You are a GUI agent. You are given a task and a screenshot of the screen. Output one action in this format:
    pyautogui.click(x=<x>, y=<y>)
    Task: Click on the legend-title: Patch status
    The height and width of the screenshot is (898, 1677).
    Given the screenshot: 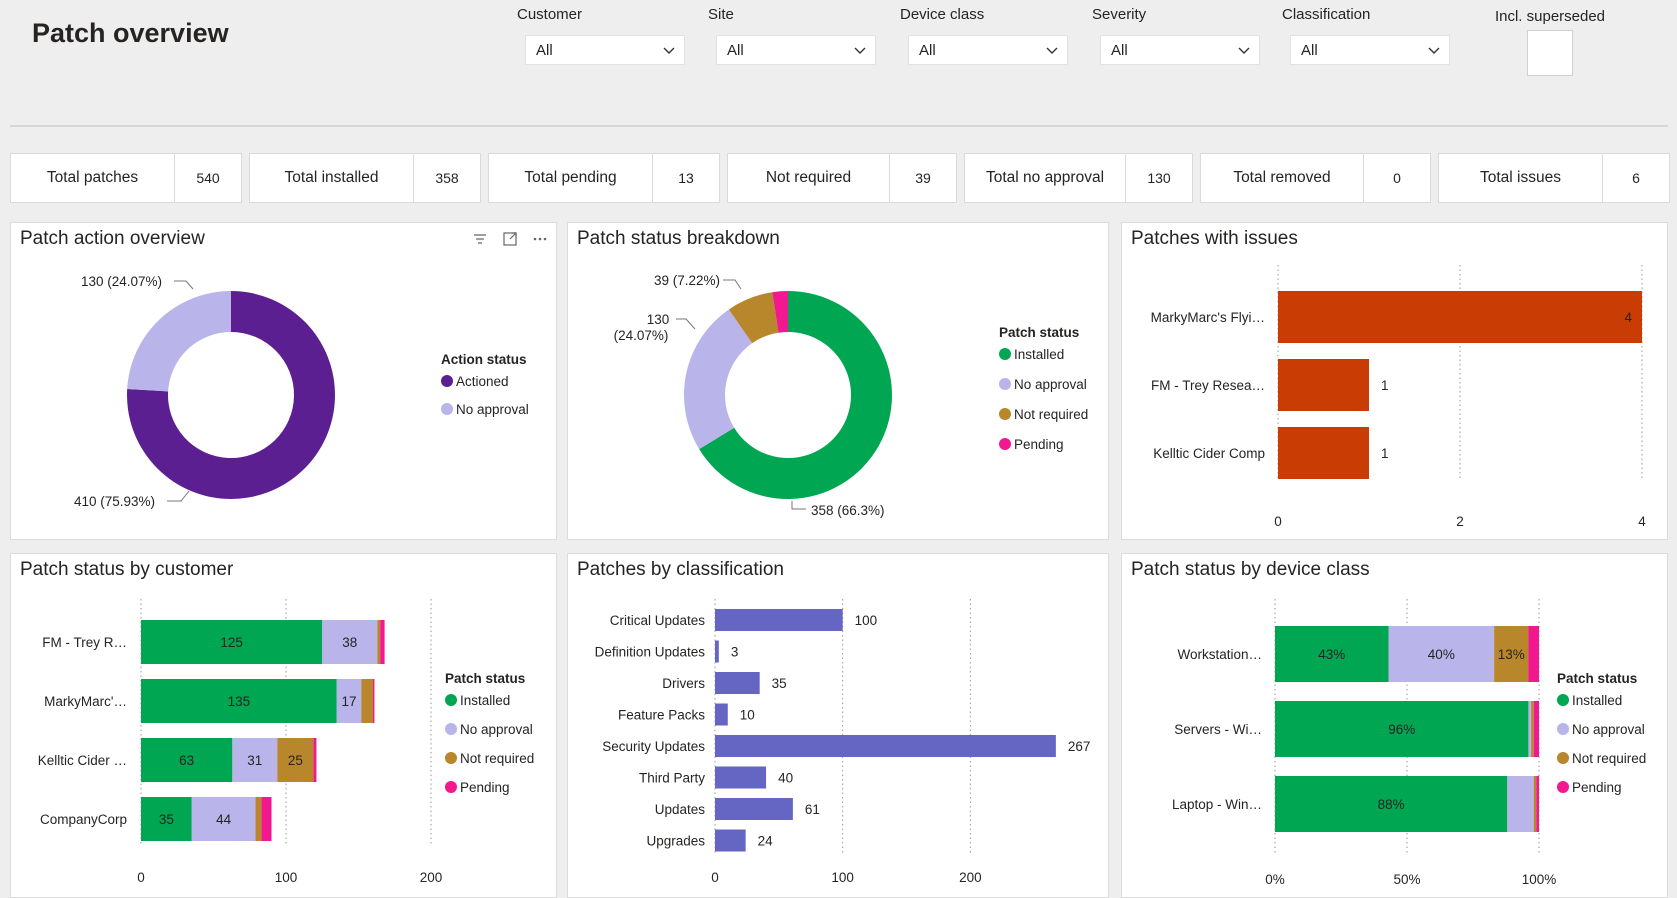 What is the action you would take?
    pyautogui.click(x=1039, y=332)
    